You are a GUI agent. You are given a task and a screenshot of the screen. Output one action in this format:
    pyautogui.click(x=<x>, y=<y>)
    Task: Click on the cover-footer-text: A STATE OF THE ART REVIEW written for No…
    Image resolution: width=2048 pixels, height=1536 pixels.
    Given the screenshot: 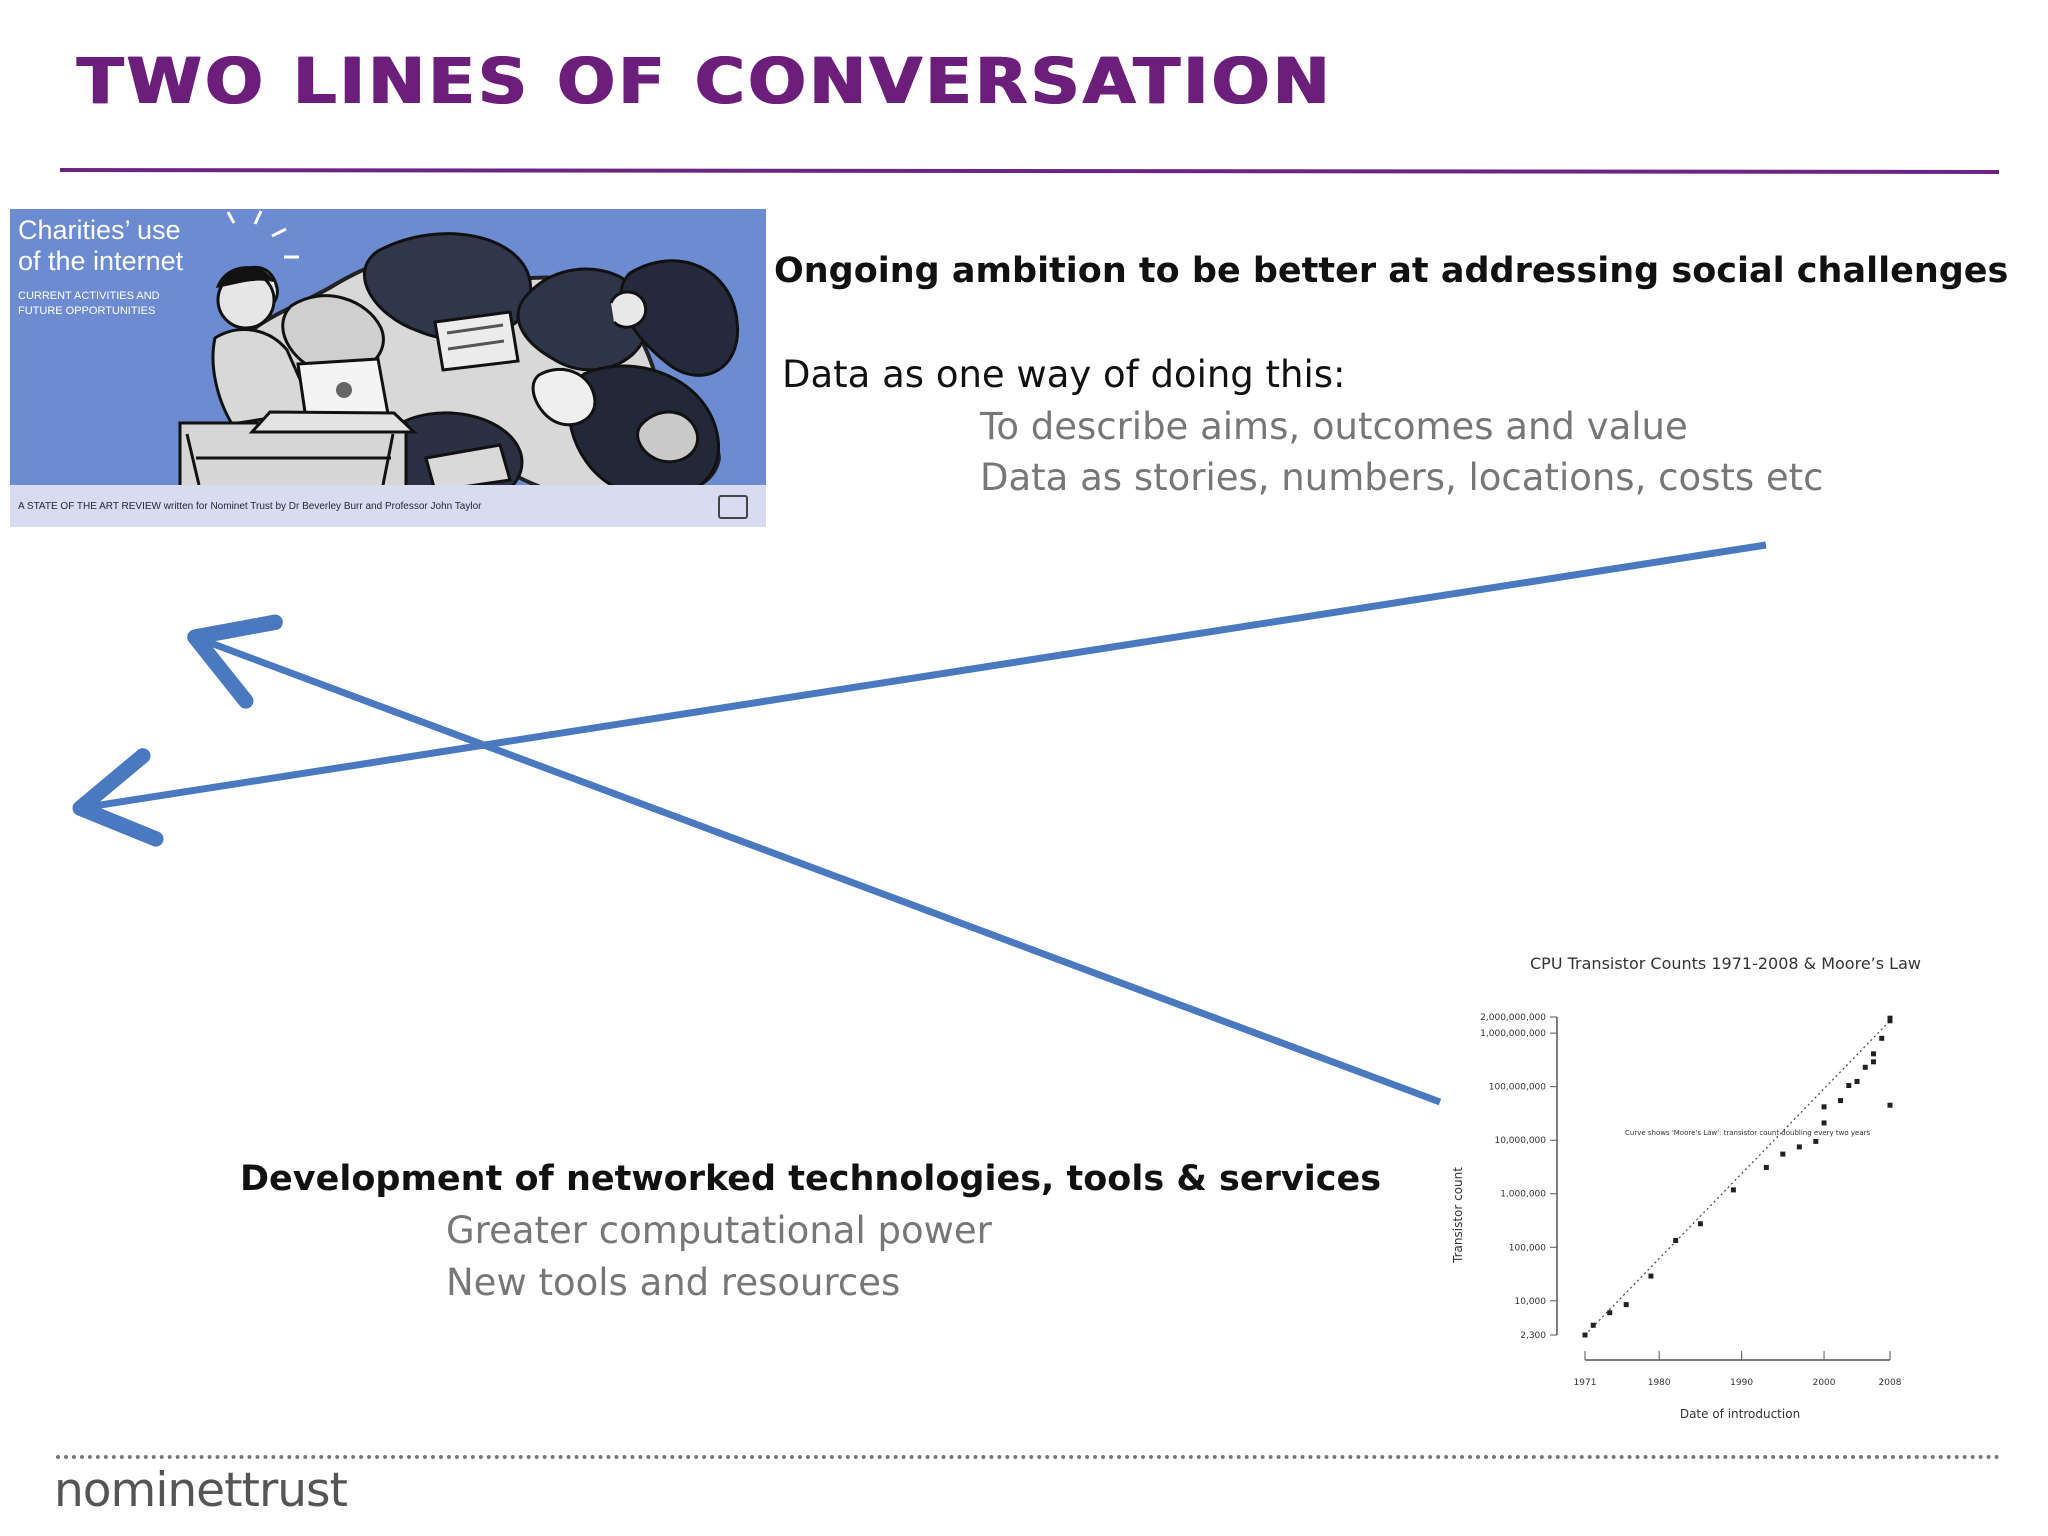 What is the action you would take?
    pyautogui.click(x=250, y=506)
    